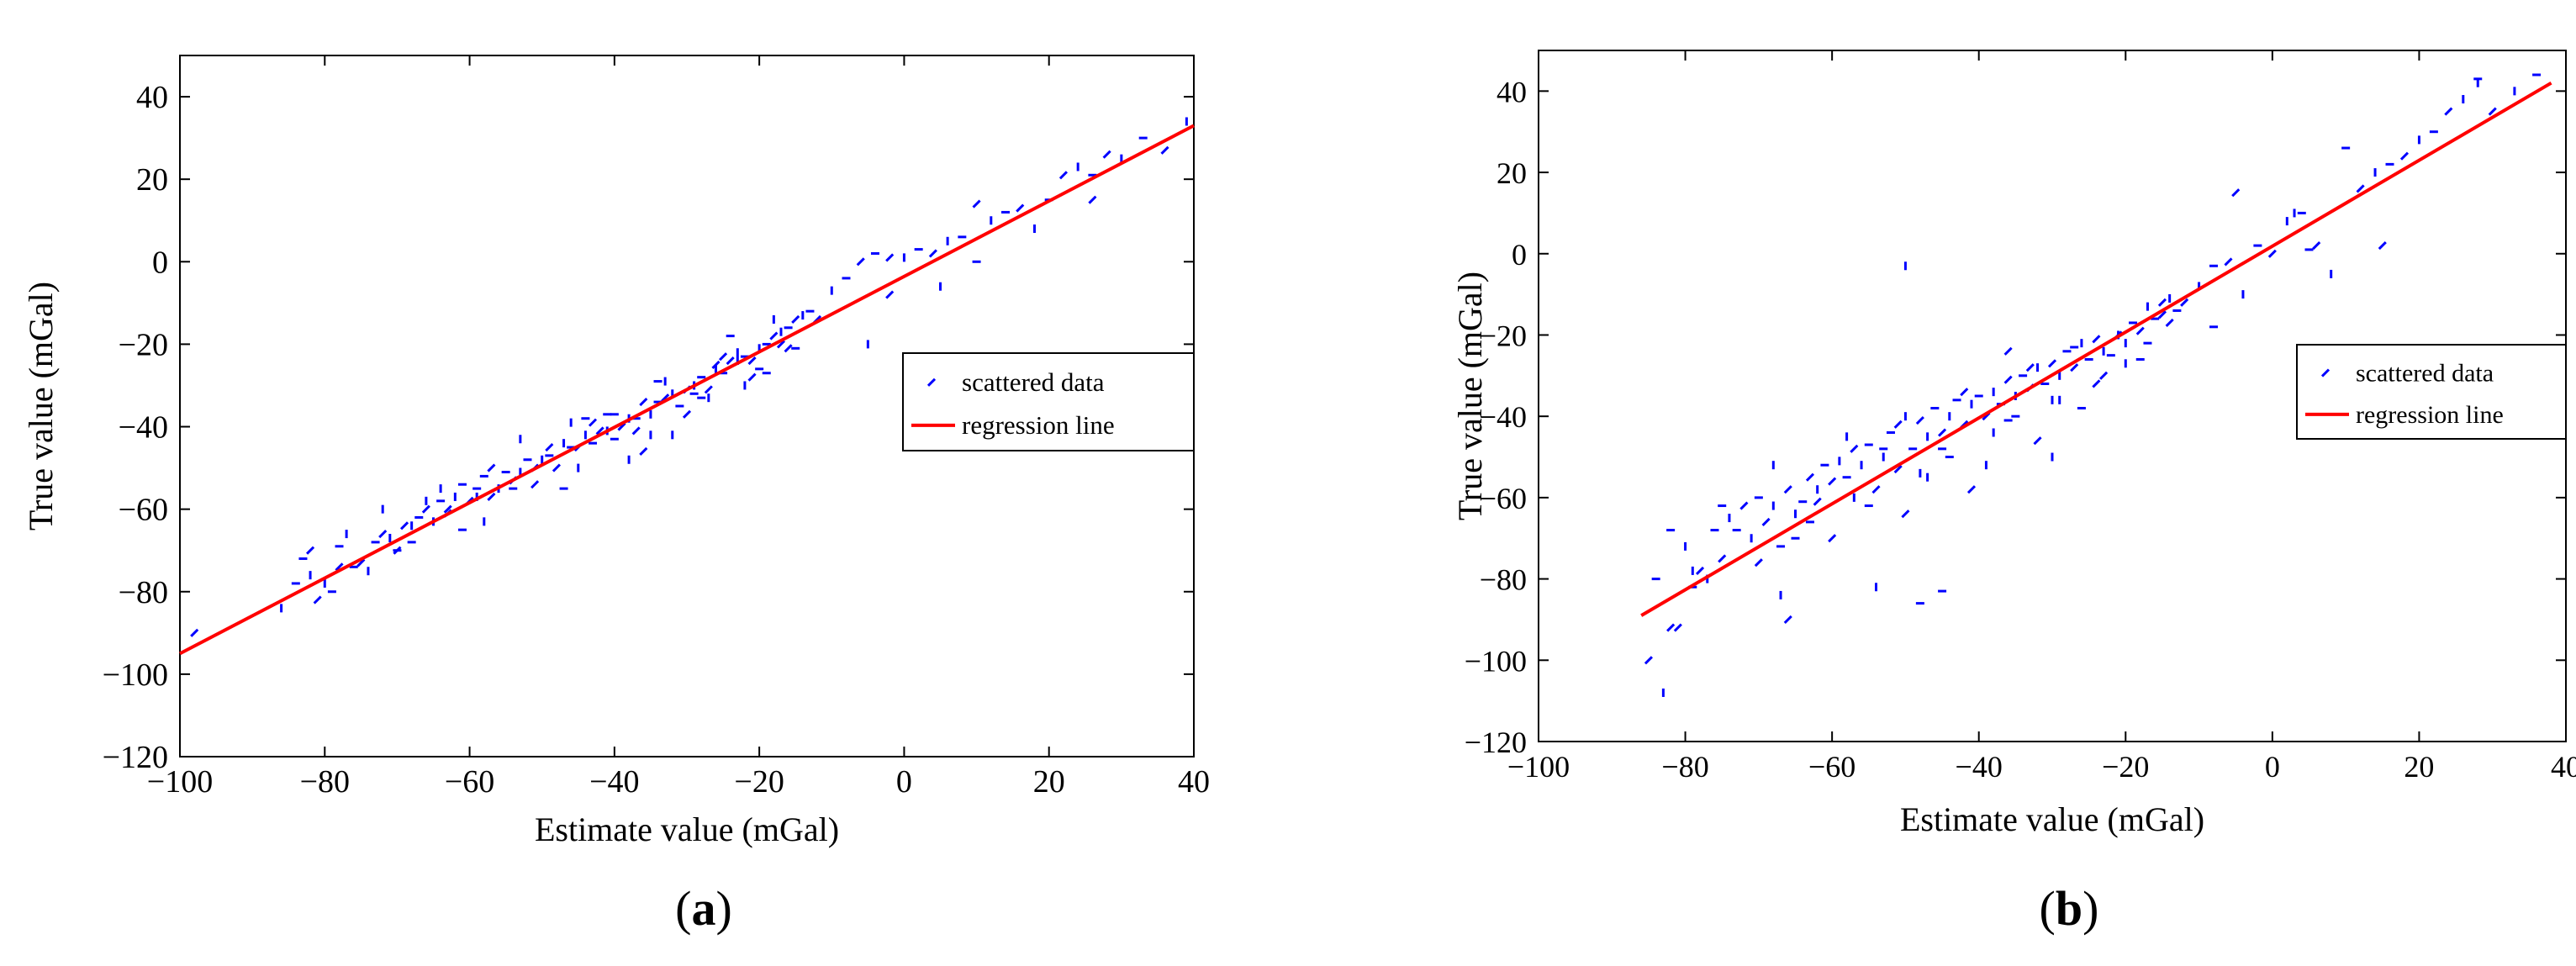 Image resolution: width=2576 pixels, height=966 pixels. What do you see at coordinates (2430, 415) in the screenshot?
I see `legend-label-regression: regression line` at bounding box center [2430, 415].